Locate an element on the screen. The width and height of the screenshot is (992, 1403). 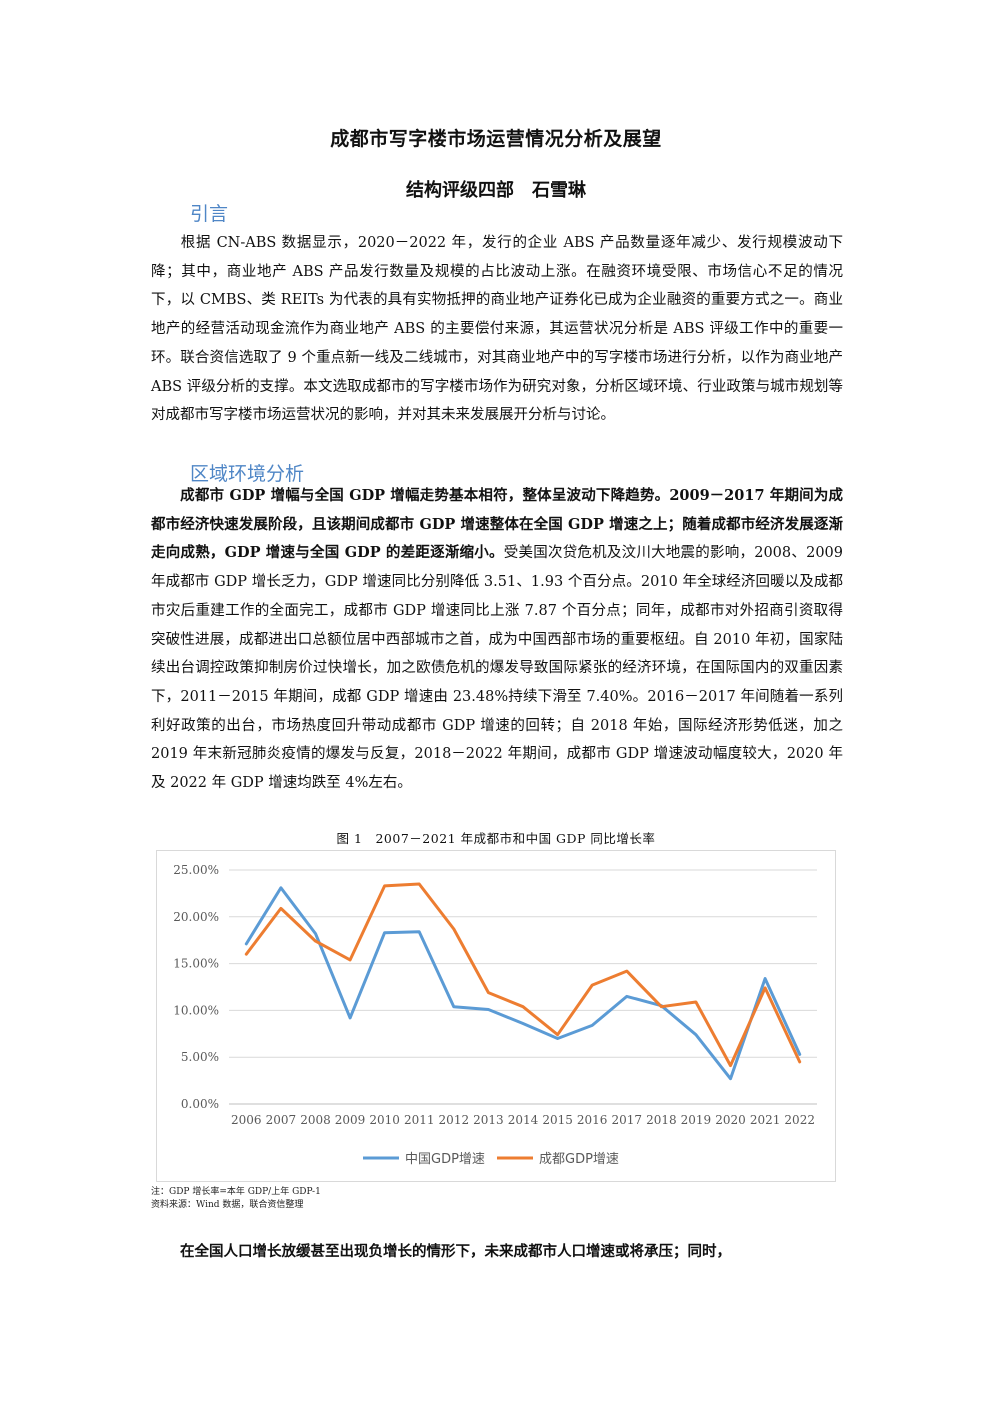
x-tick-label: 2013 is located at coordinates (488, 1120).